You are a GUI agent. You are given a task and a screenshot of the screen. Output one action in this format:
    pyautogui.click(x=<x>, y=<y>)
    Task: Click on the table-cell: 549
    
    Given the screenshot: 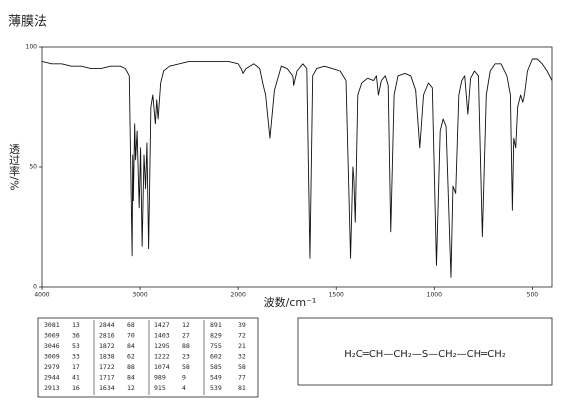 What is the action you would take?
    pyautogui.click(x=216, y=378)
    